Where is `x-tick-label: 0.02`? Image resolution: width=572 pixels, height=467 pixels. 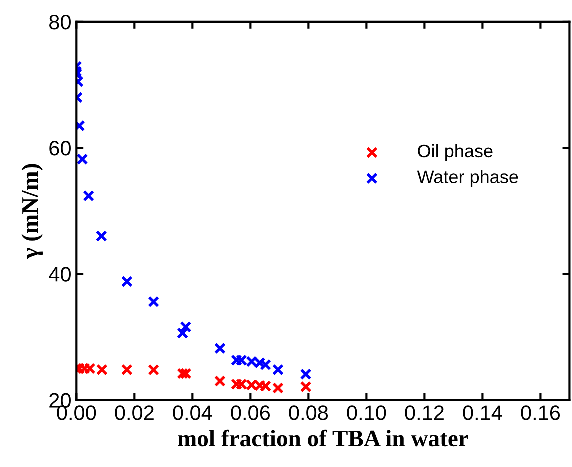
x-tick-label: 0.02 is located at coordinates (134, 413).